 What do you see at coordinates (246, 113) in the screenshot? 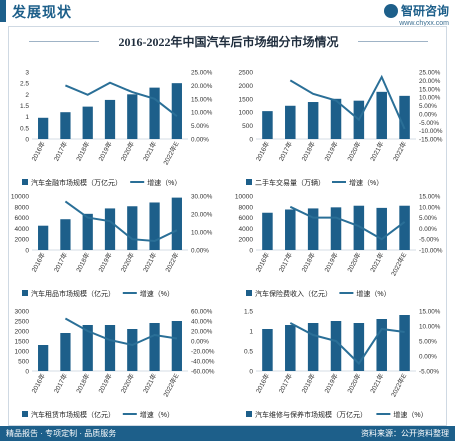
I see `y-tick-label: 1000` at bounding box center [246, 113].